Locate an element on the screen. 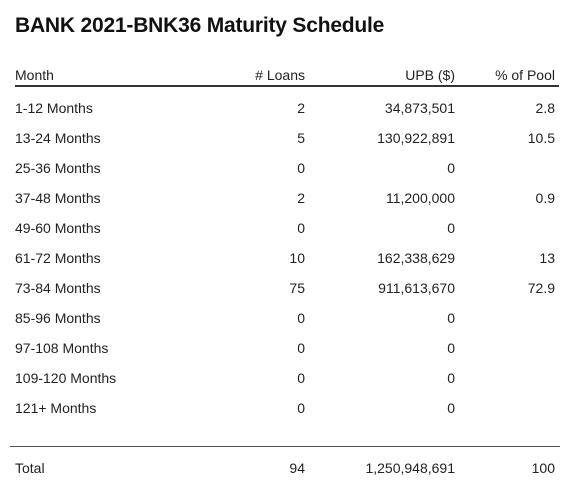 This screenshot has height=487, width=570. cell-month: 61-72 Months is located at coordinates (58, 258).